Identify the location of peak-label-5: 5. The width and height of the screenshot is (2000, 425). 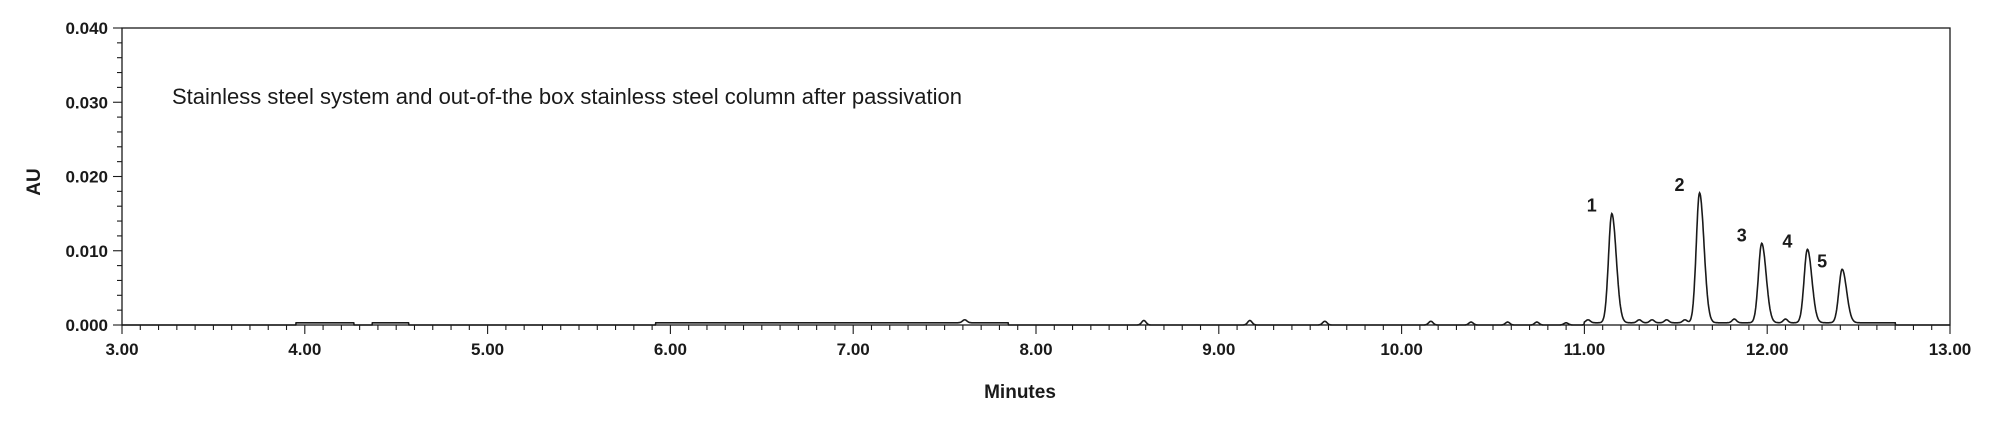
(1822, 261).